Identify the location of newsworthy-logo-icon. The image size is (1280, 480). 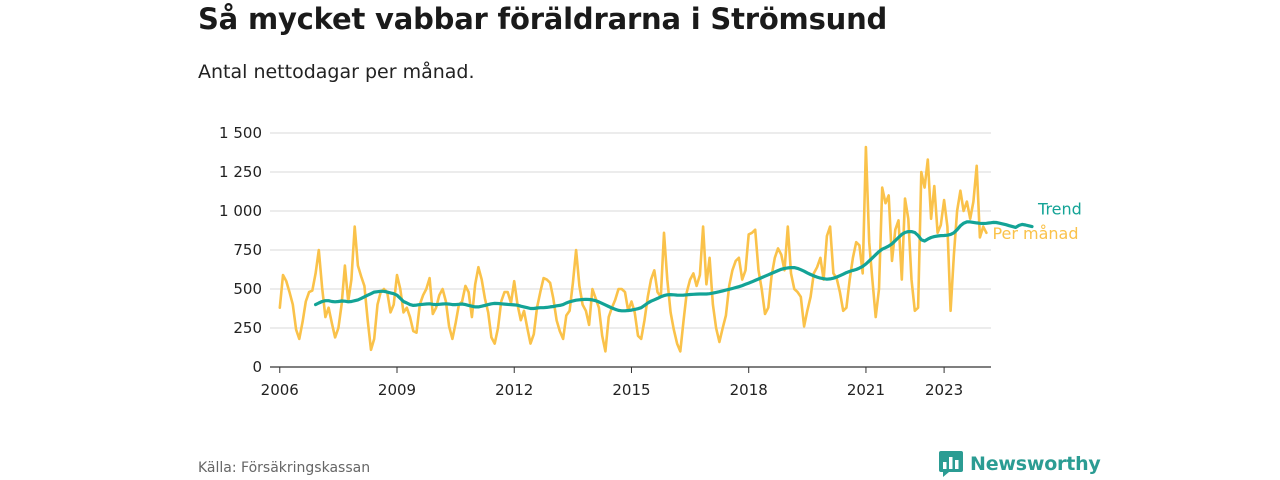
(951, 464).